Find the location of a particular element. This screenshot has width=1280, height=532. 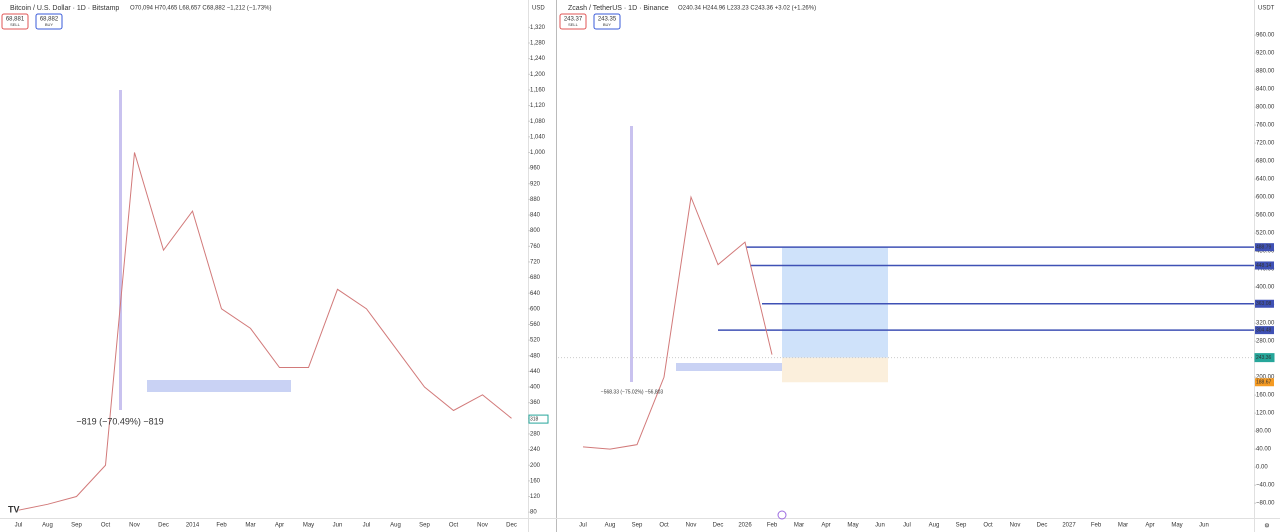

y-tick-label: 720 is located at coordinates (535, 263).